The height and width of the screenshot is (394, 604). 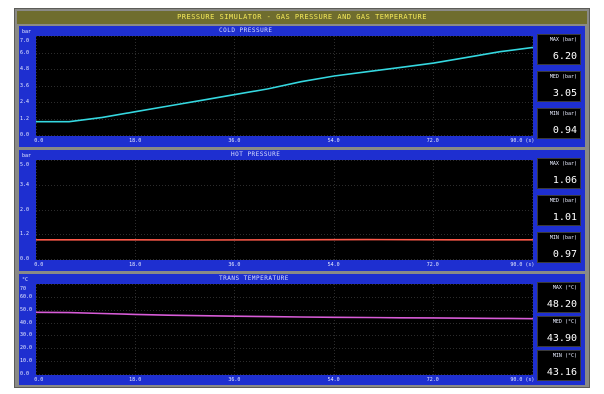 I want to click on panel-title: HOT PRESSURE, so click(x=256, y=154).